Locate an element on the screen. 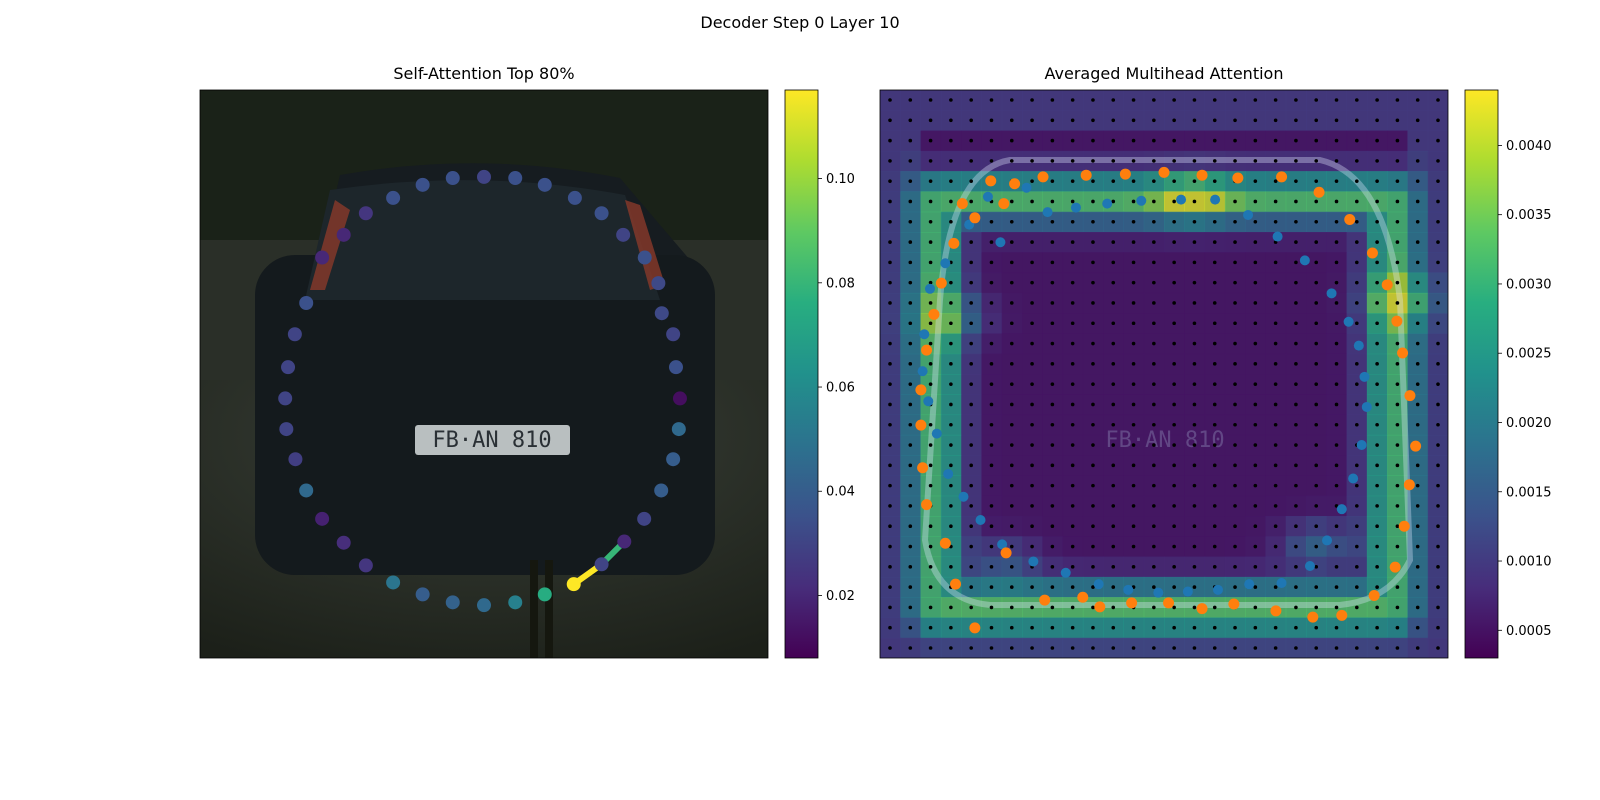 The width and height of the screenshot is (1600, 800). colorbar-tick-label: 0.02 is located at coordinates (840, 596).